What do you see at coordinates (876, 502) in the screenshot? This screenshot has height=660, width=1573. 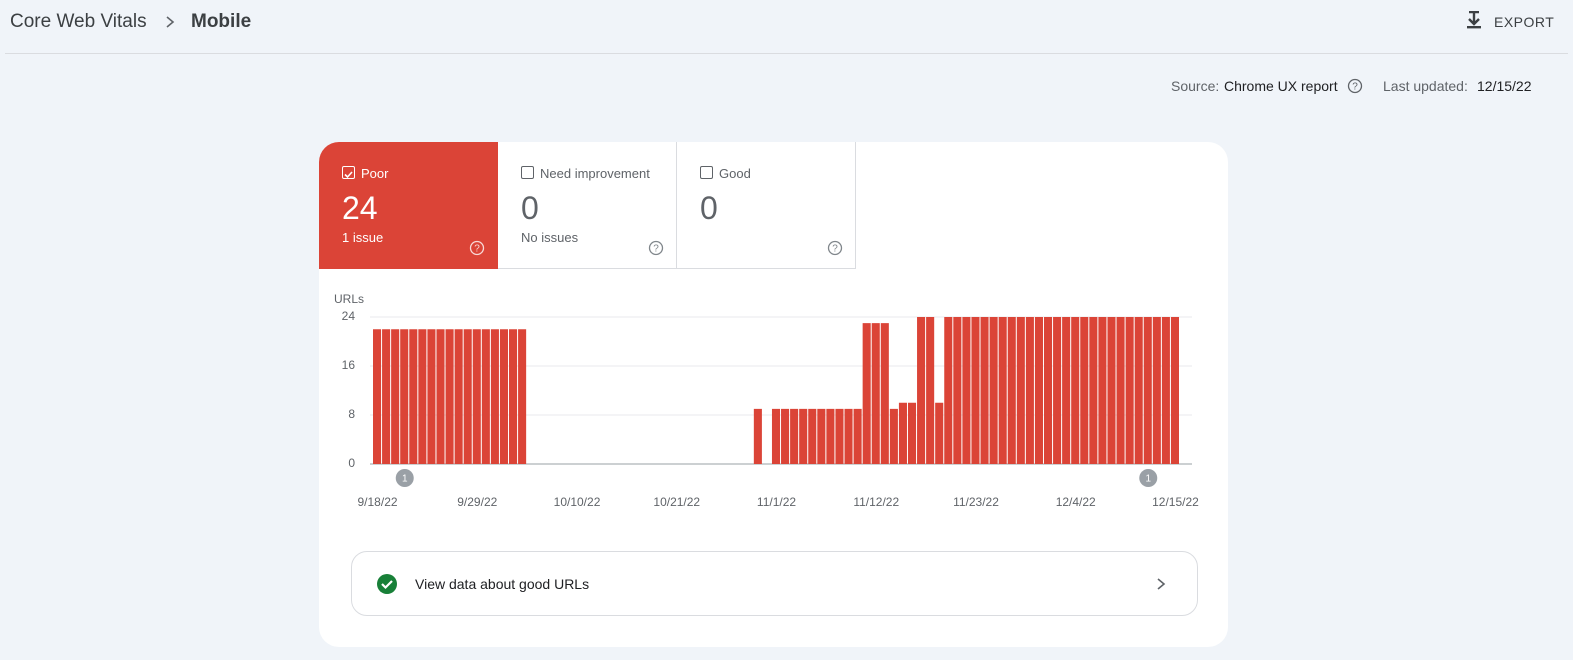 I see `x-tick-label: 11/12/22` at bounding box center [876, 502].